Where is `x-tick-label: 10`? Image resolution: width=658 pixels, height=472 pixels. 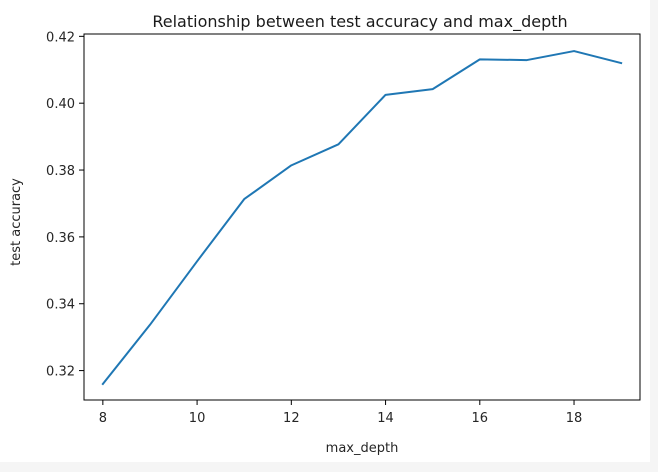
x-tick-label: 10 is located at coordinates (197, 418).